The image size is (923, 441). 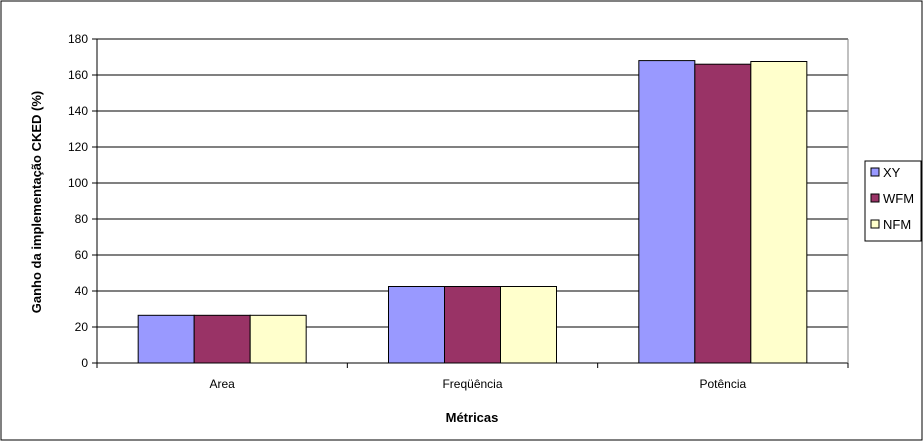 What do you see at coordinates (82, 291) in the screenshot?
I see `y-tick-label: 40` at bounding box center [82, 291].